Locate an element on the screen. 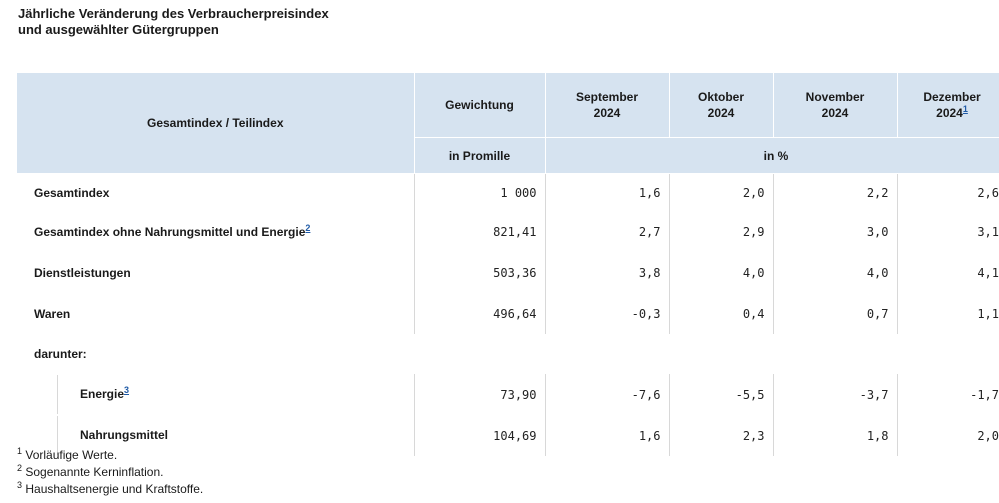  table-row-sub: Energie3 73,90 -7,6 -5,5 -3,7 -1,7 is located at coordinates (508, 394).